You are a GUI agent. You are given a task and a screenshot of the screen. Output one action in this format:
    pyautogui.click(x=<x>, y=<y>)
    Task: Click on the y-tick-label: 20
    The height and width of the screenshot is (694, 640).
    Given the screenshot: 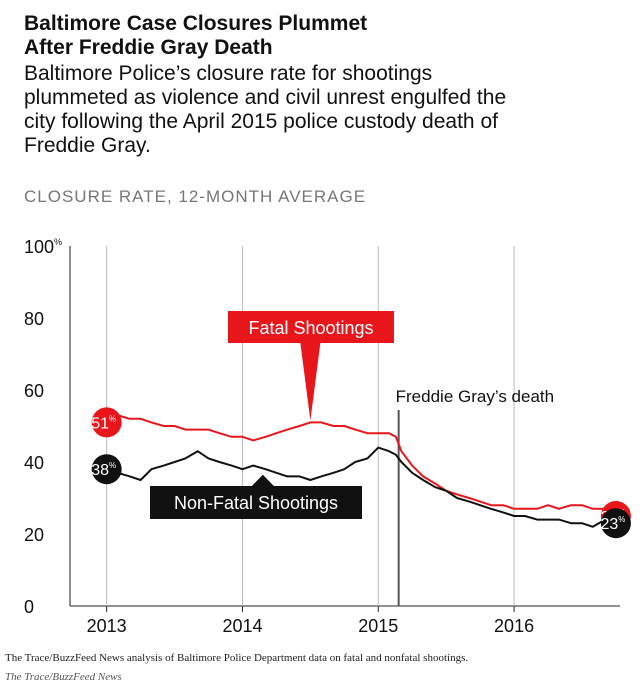 What is the action you would take?
    pyautogui.click(x=34, y=535)
    